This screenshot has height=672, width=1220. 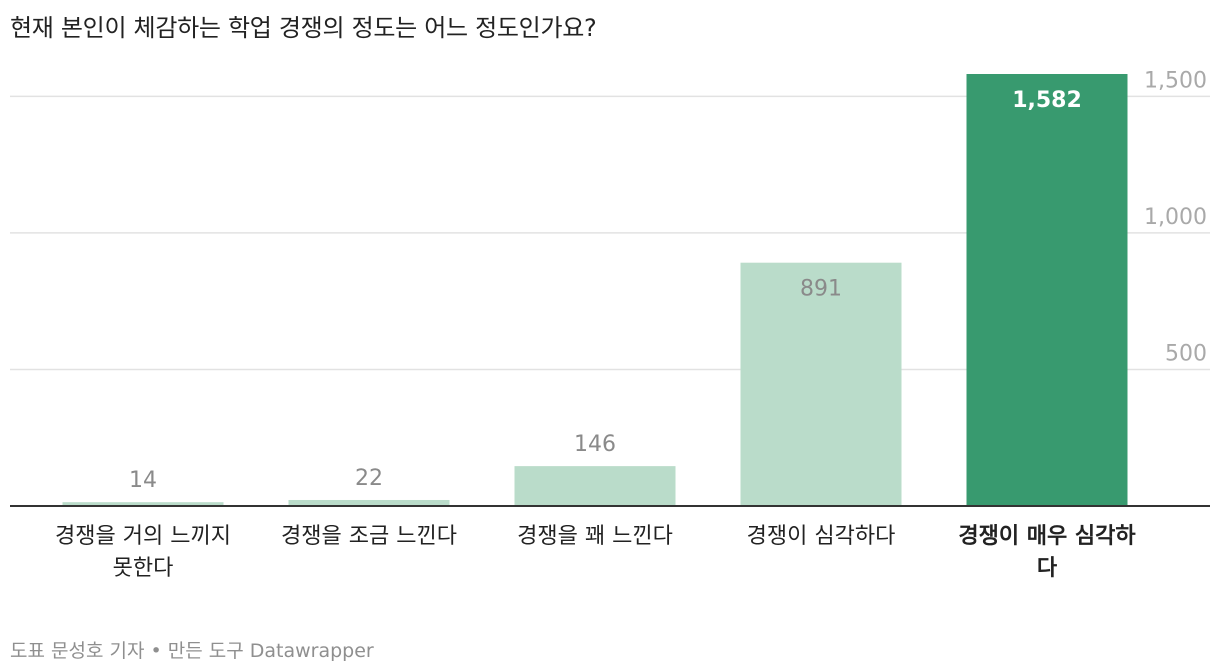 What do you see at coordinates (821, 536) in the screenshot?
I see `category-label: 경쟁이 심각하다` at bounding box center [821, 536].